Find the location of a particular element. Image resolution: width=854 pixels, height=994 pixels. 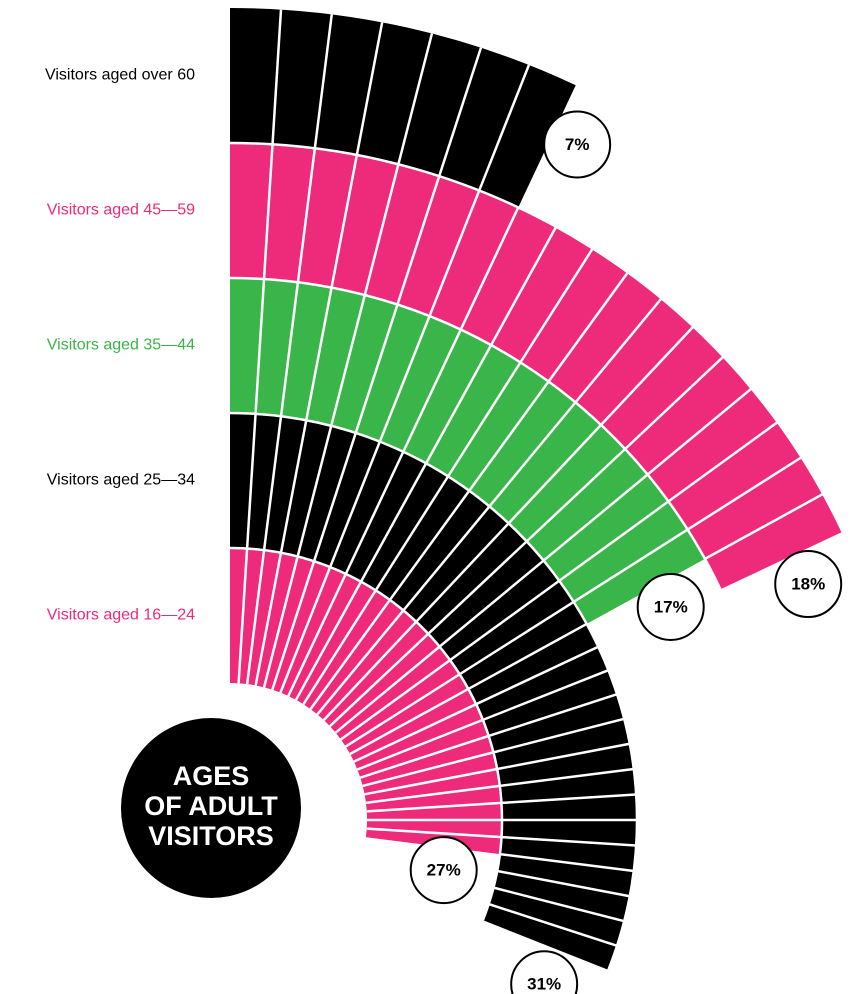

category-label: Visitors aged 35—44 is located at coordinates (121, 345).